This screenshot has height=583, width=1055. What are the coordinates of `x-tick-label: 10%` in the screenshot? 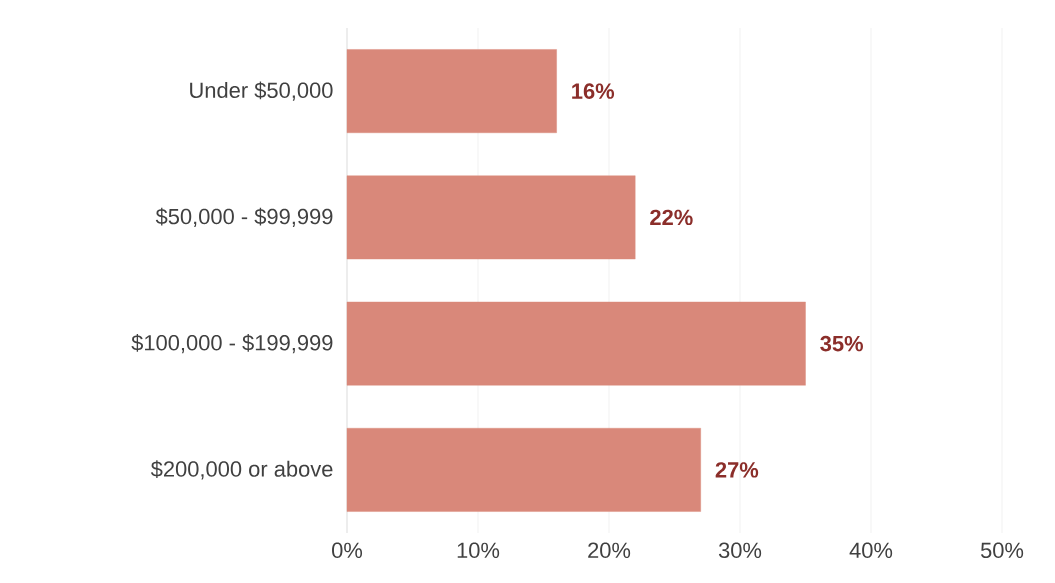 It's located at (478, 550).